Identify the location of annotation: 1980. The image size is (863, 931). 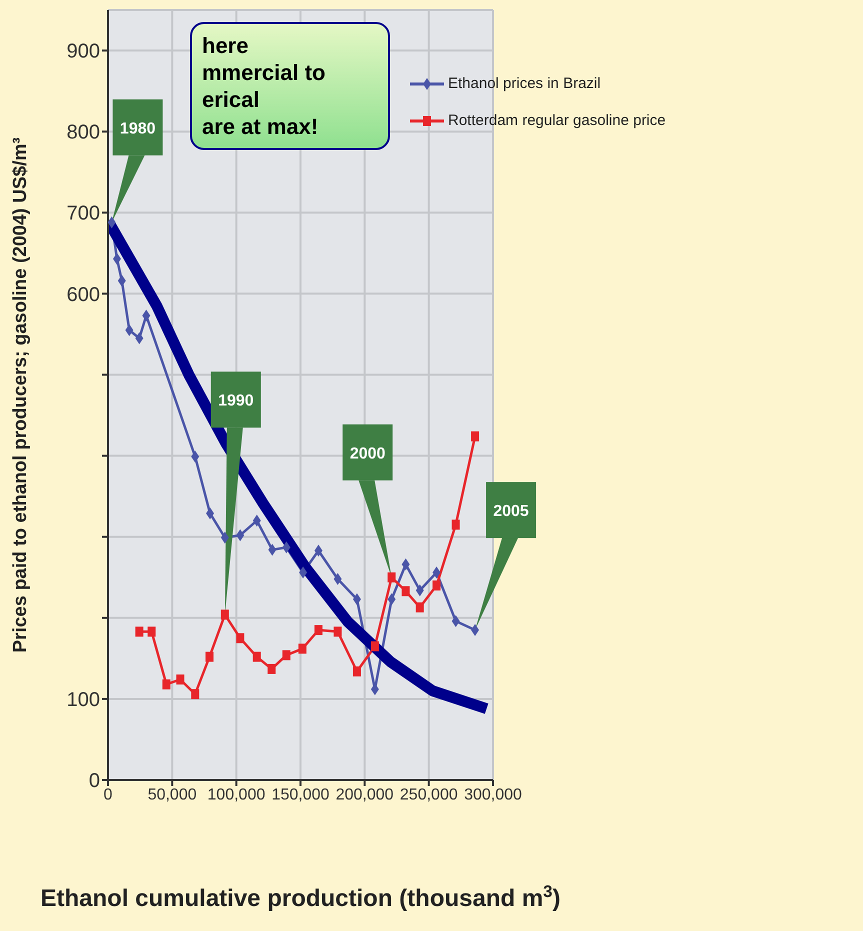
(138, 129).